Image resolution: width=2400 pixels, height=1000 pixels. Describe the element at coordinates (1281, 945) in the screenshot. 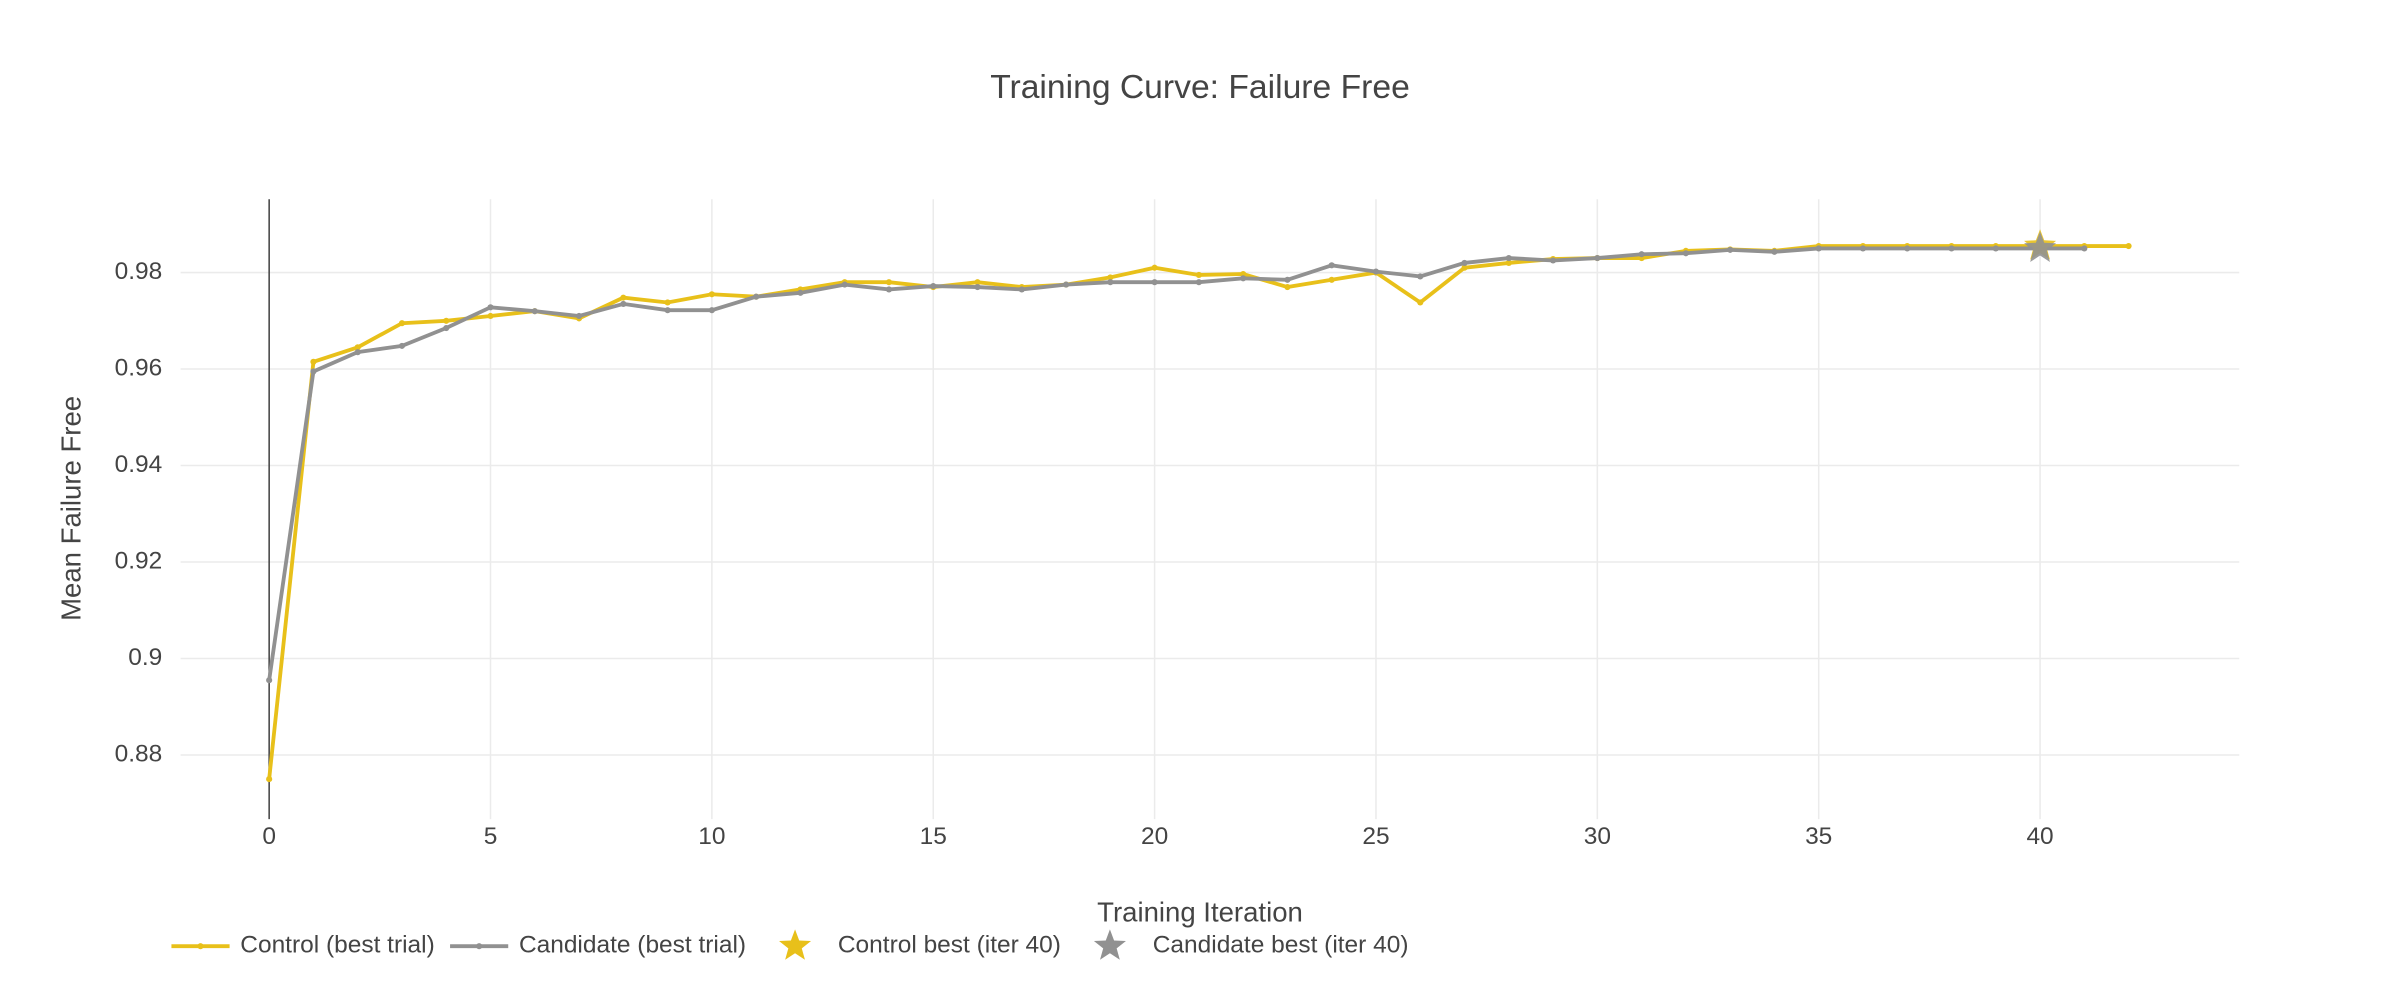

I see `legend-label: Candidate best (iter 40)` at that location.